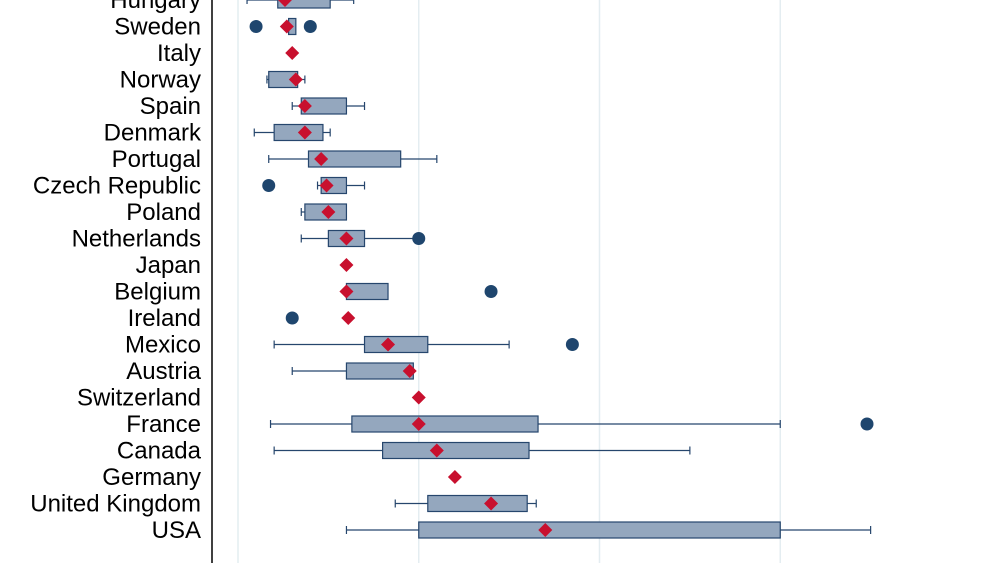 This screenshot has height=563, width=1000. What do you see at coordinates (156, 159) in the screenshot?
I see `category-label: Portugal` at bounding box center [156, 159].